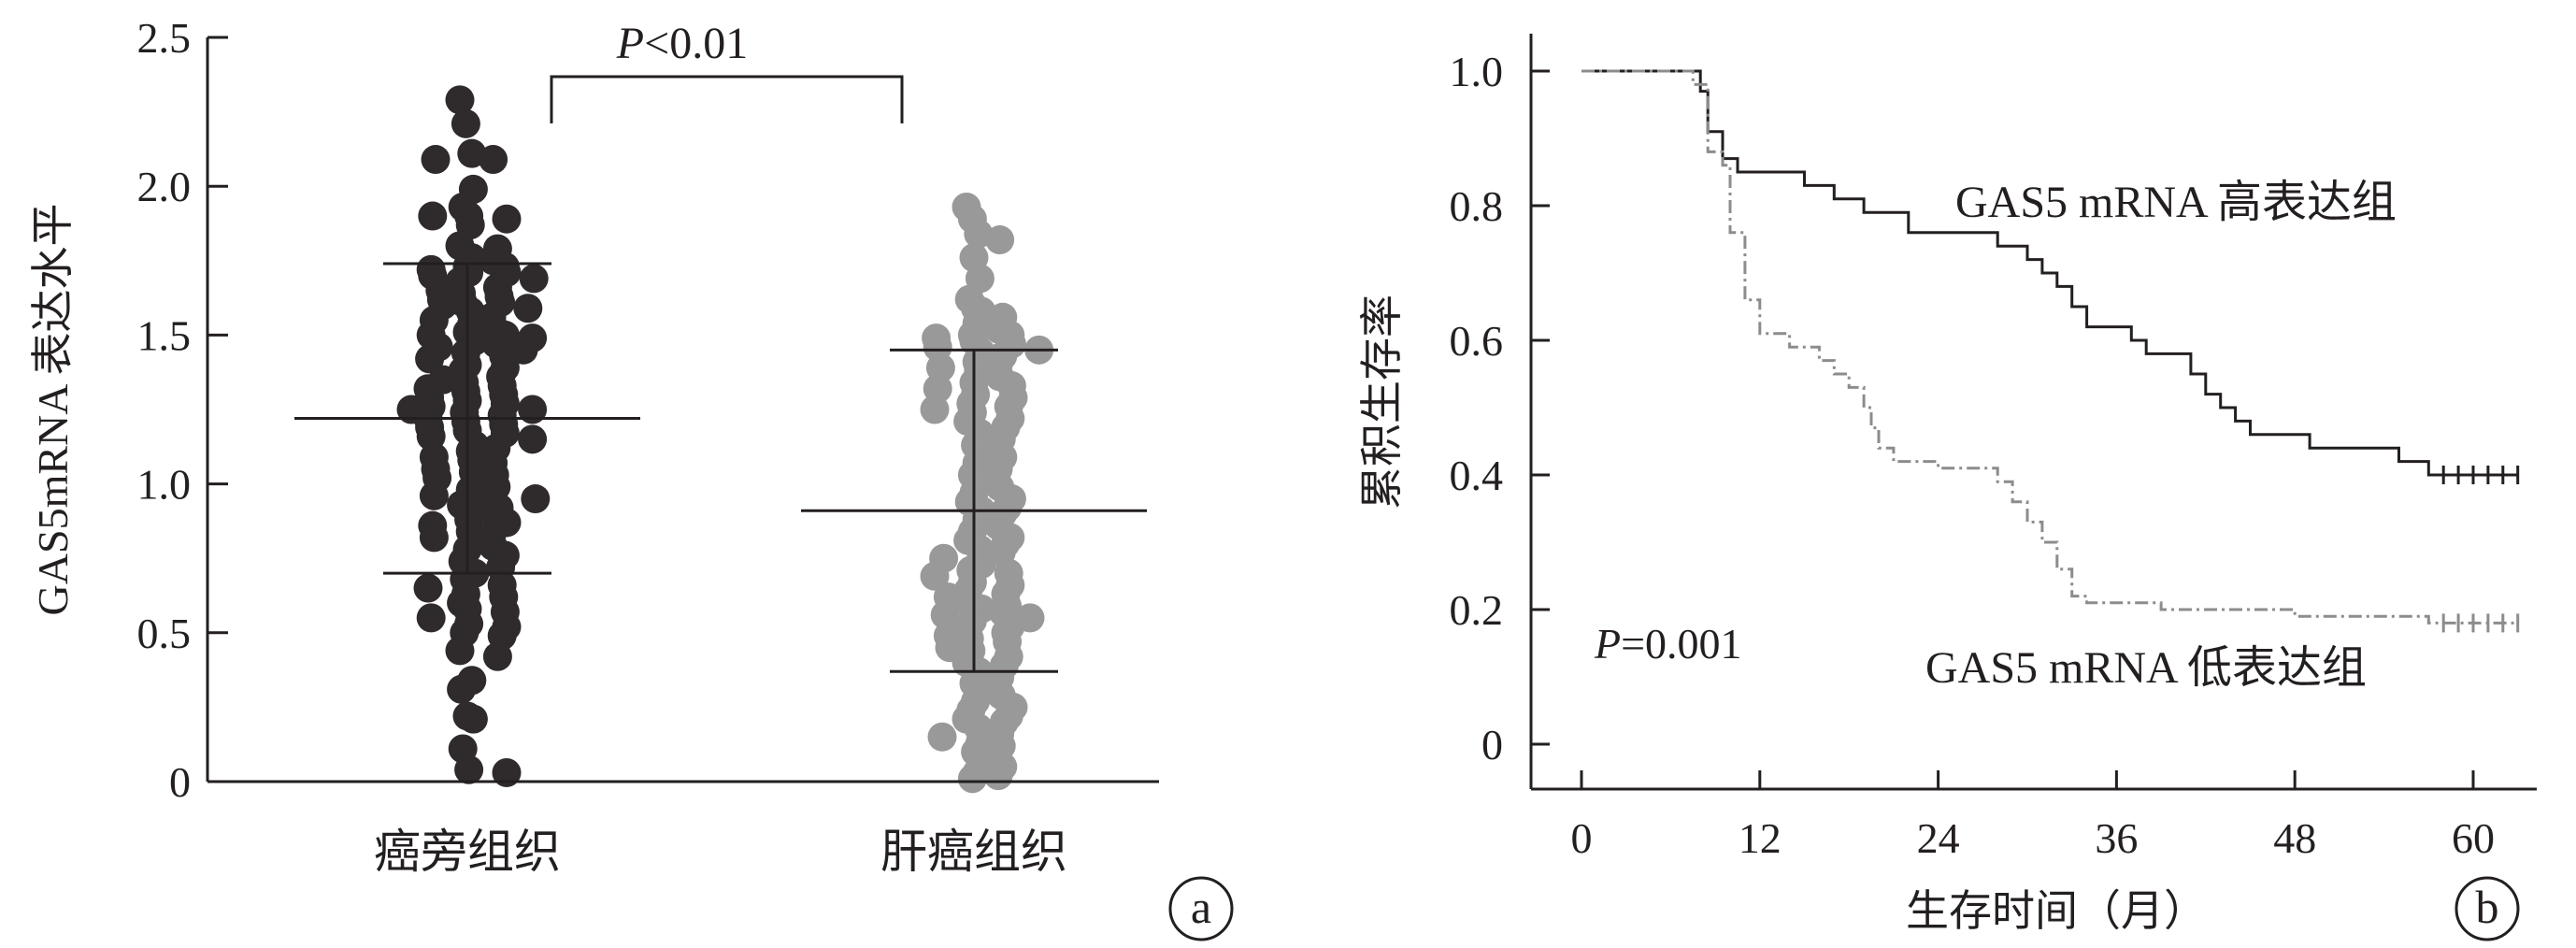 Image resolution: width=2576 pixels, height=948 pixels. Describe the element at coordinates (467, 852) in the screenshot. I see `x-tick-label: 癌旁组织` at that location.